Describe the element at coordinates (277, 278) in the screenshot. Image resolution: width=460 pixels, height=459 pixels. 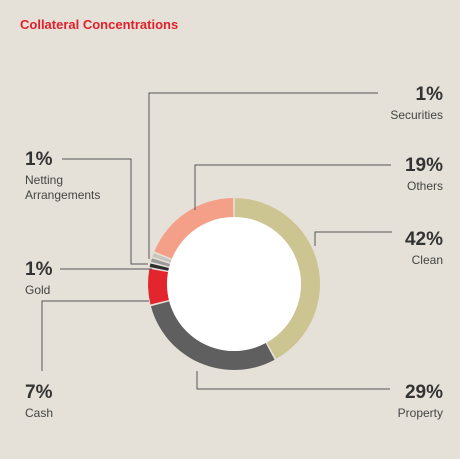
I see `slice-clean` at that location.